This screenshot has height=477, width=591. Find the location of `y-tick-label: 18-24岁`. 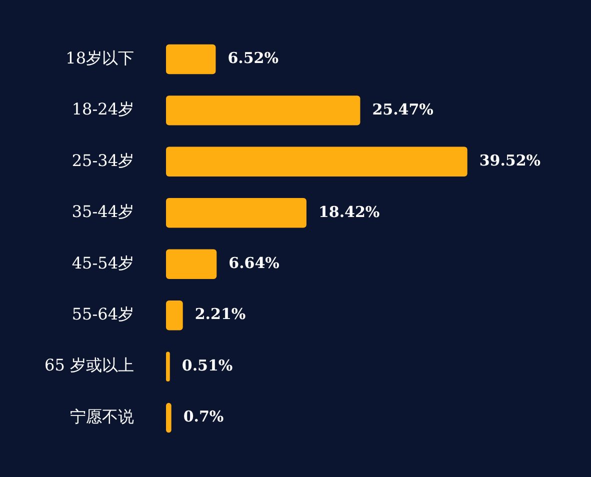

y-tick-label: 18-24岁 is located at coordinates (103, 109).